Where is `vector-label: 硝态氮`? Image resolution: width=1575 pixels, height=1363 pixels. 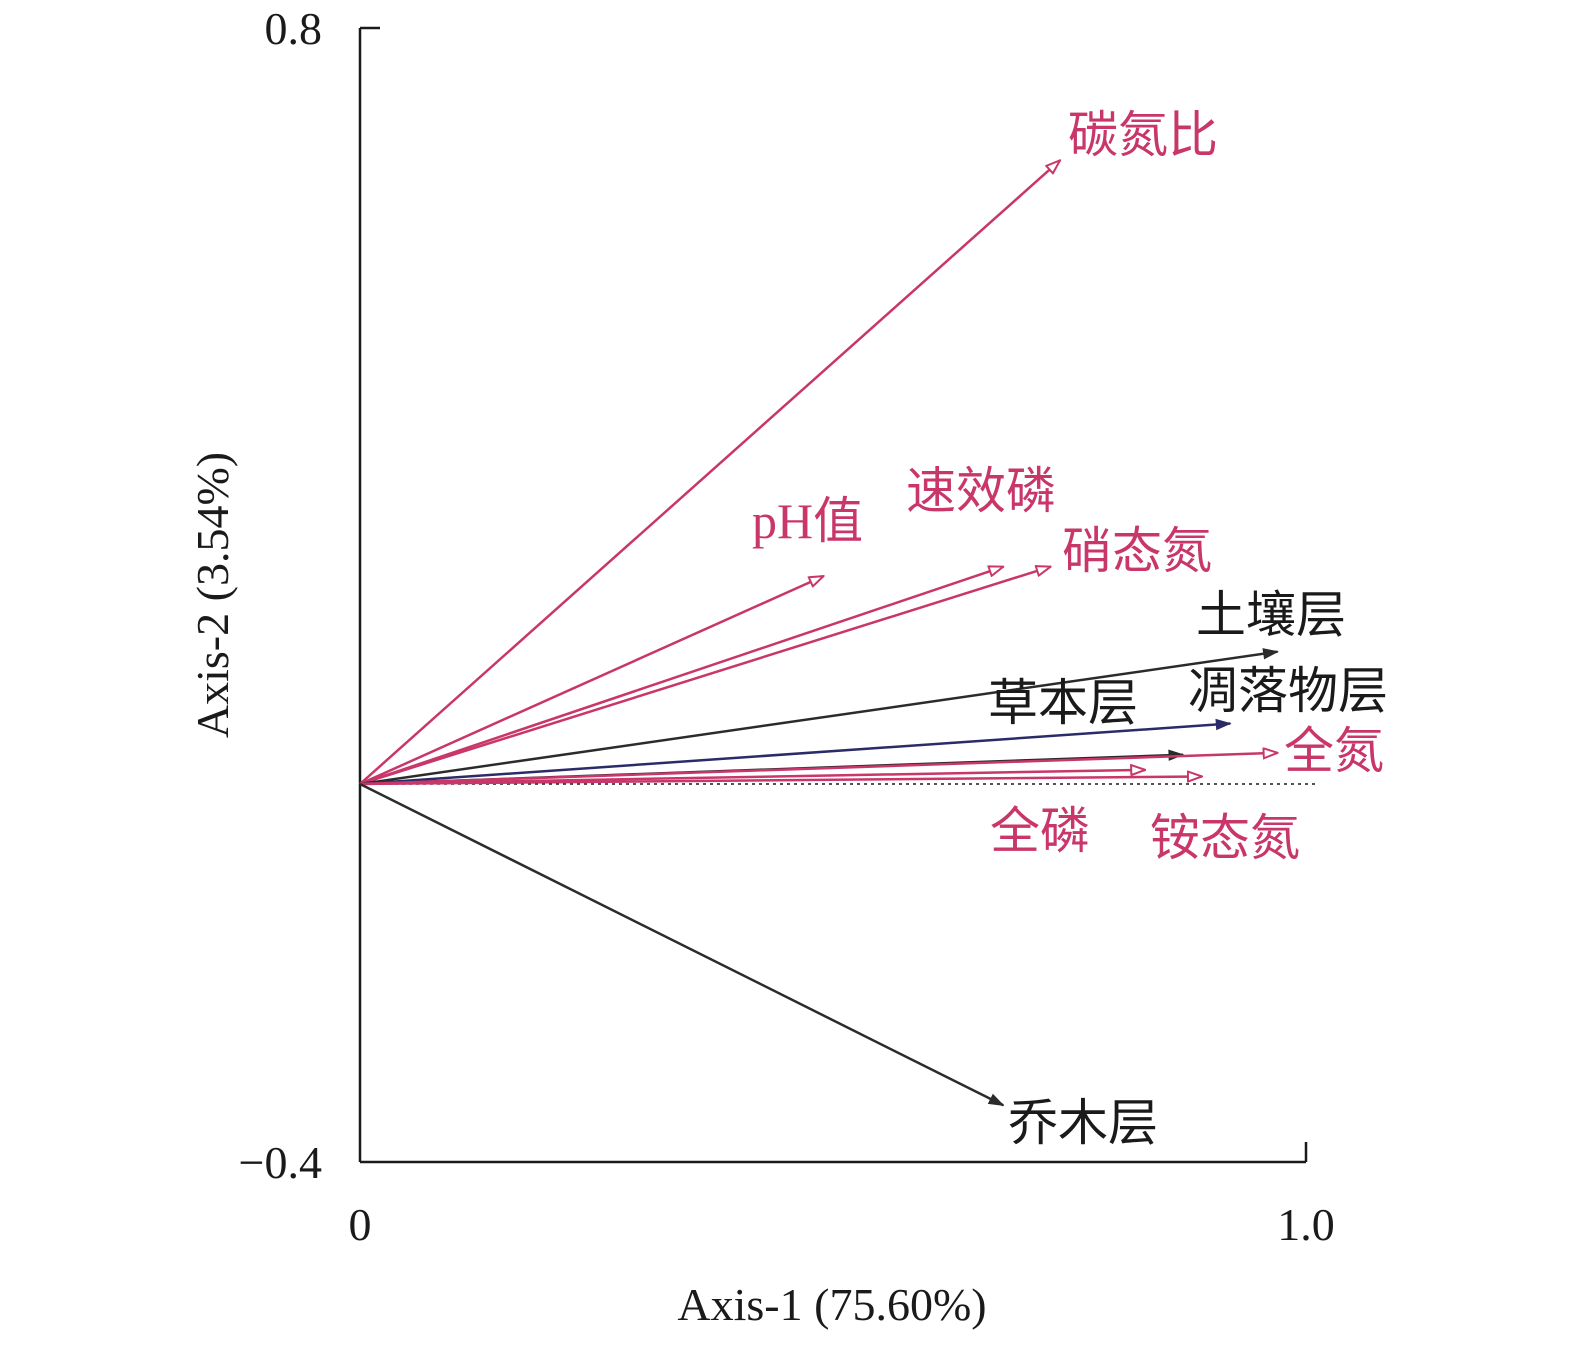 vector-label: 硝态氮 is located at coordinates (1137, 551).